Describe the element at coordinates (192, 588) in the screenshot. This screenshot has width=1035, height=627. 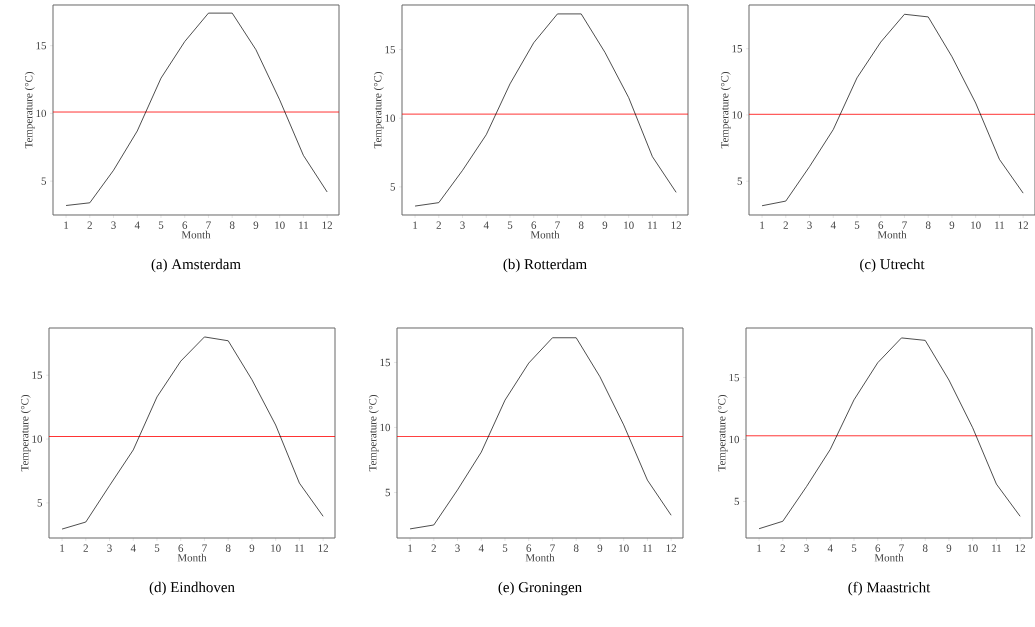
I see `text: (d) Eindhoven` at that location.